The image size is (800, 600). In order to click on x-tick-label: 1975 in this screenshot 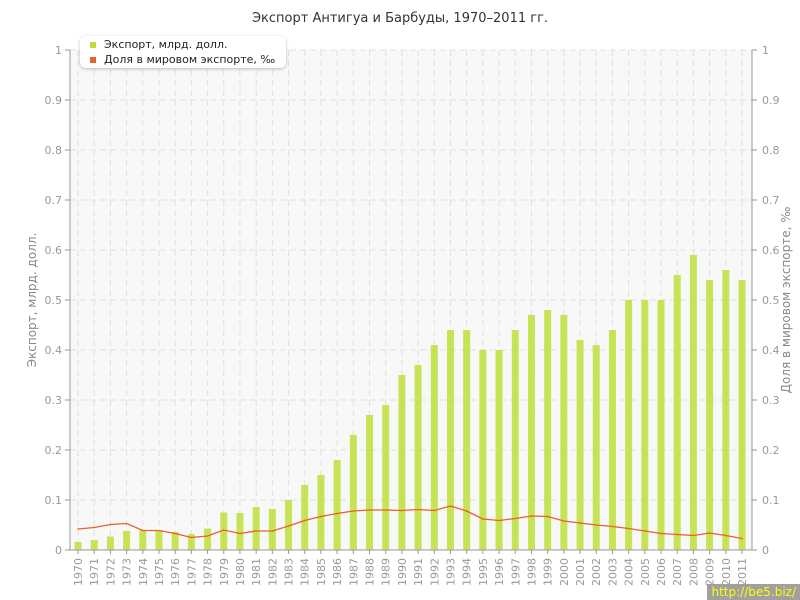, I will do `click(159, 572)`.